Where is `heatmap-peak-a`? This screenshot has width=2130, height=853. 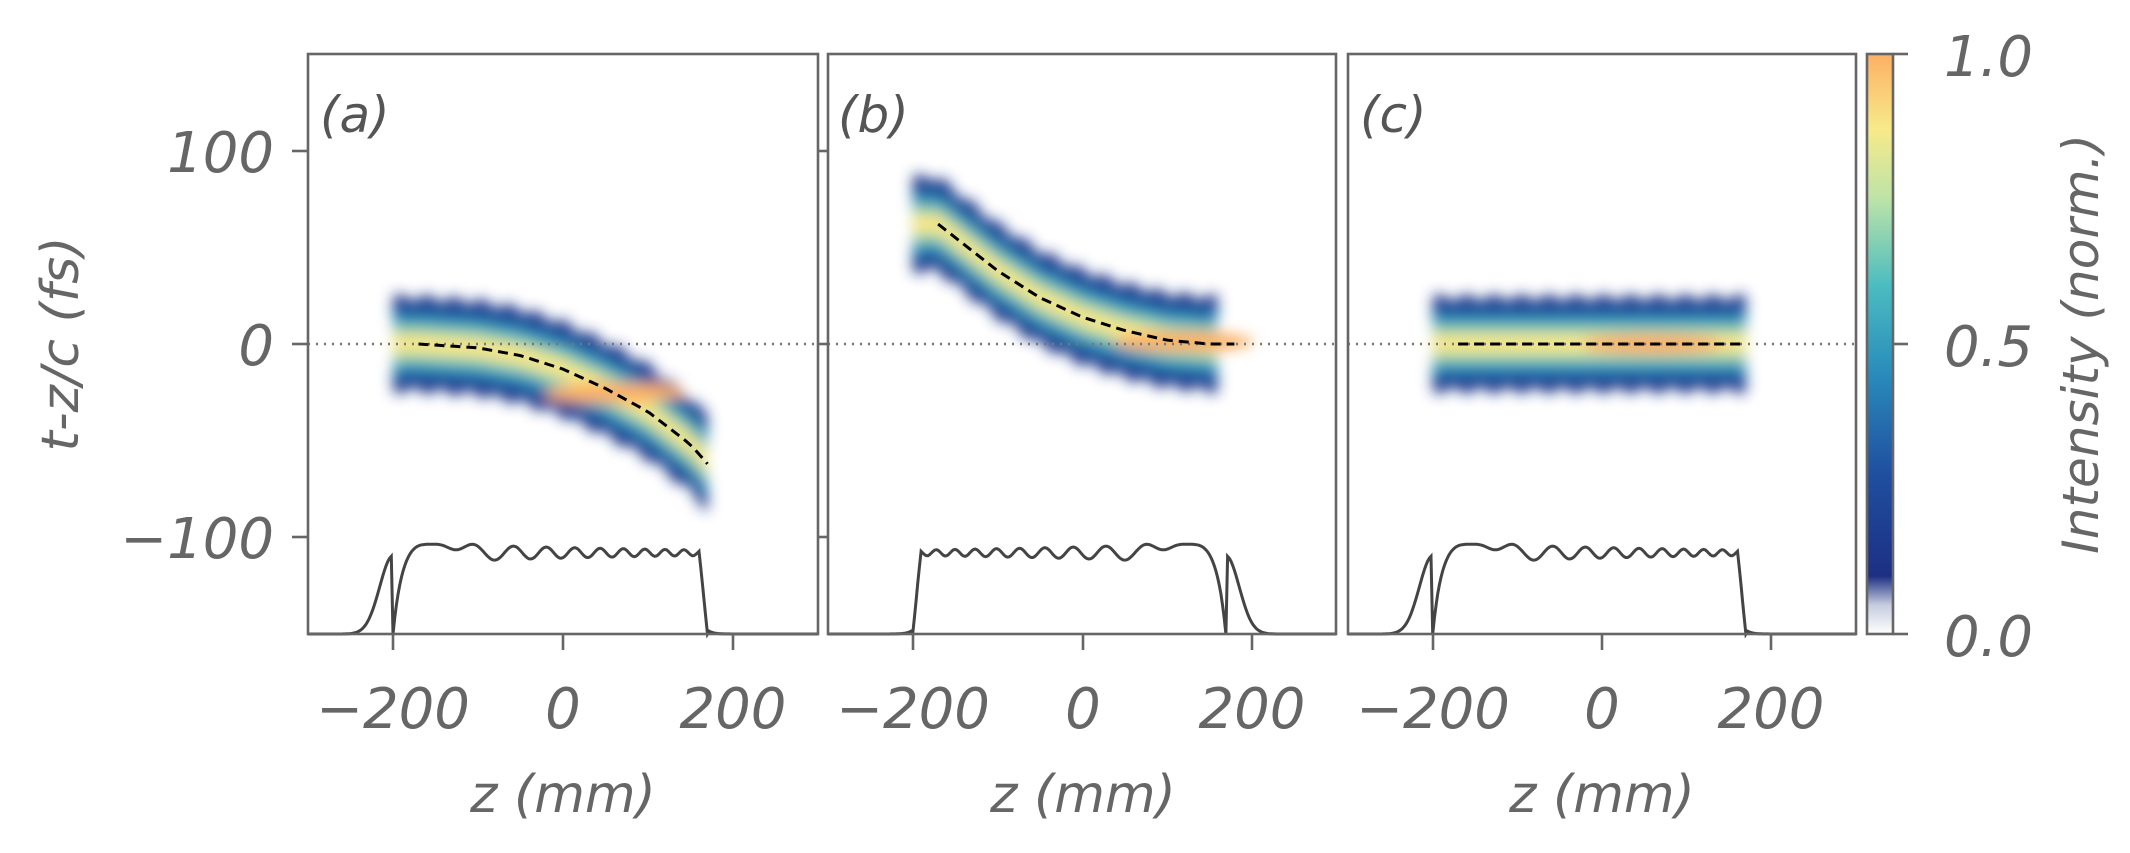 heatmap-peak-a is located at coordinates (614, 393).